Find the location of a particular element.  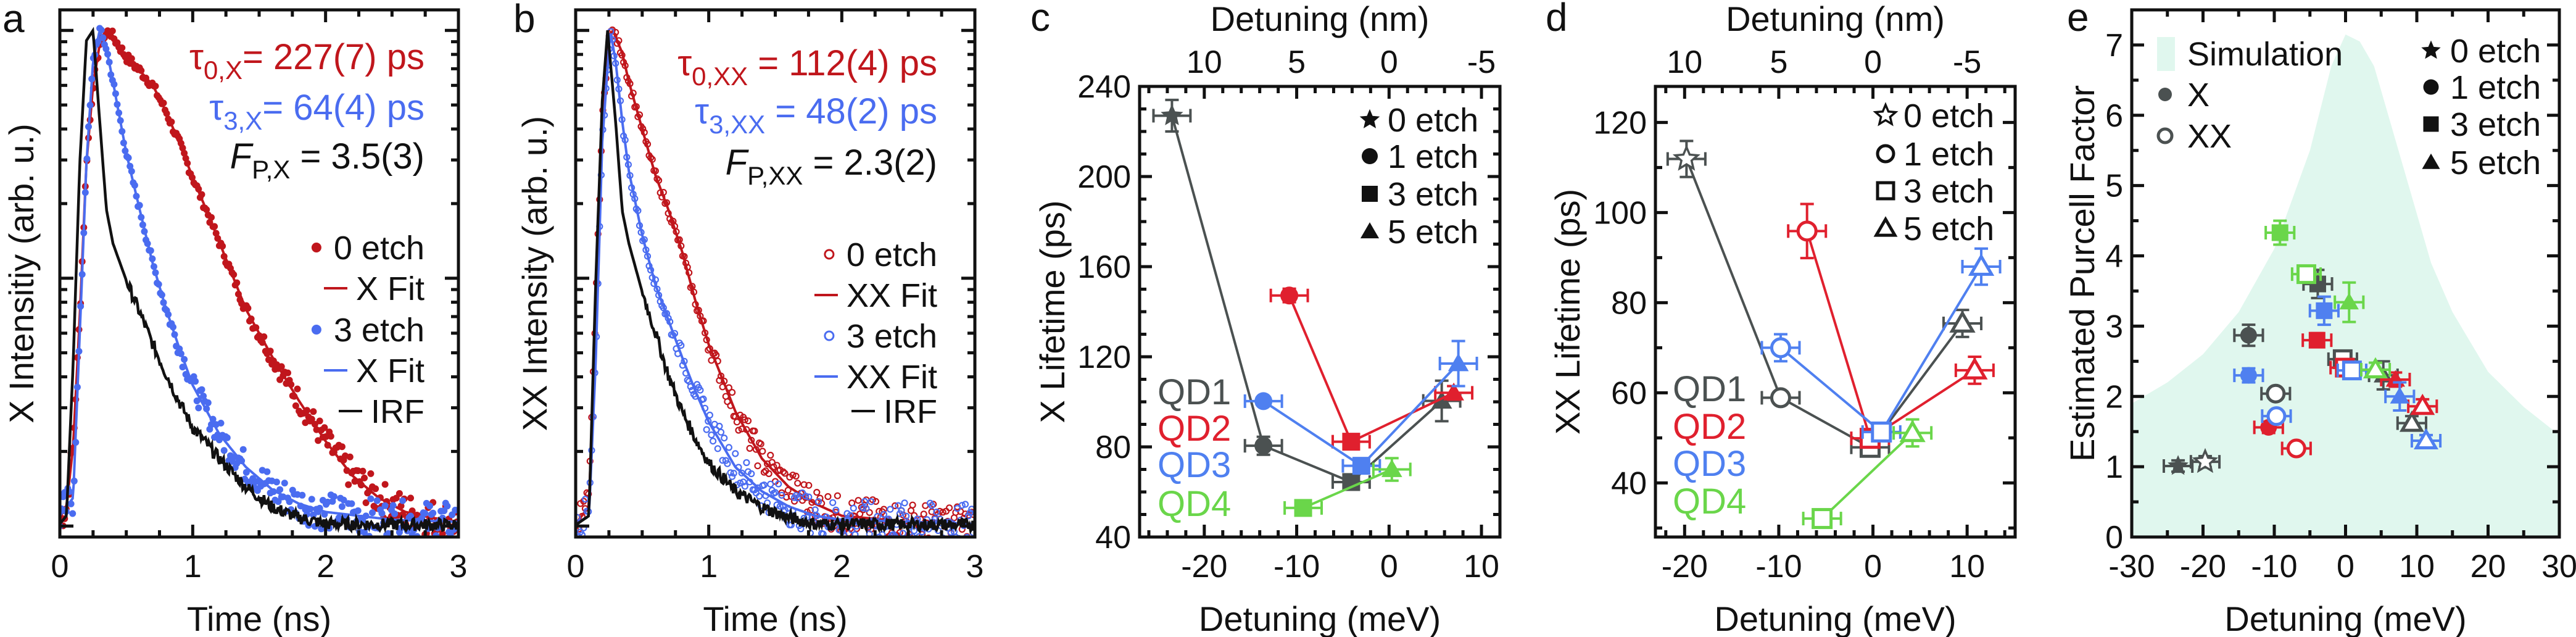

group-qd3 is located at coordinates (2337, 372).